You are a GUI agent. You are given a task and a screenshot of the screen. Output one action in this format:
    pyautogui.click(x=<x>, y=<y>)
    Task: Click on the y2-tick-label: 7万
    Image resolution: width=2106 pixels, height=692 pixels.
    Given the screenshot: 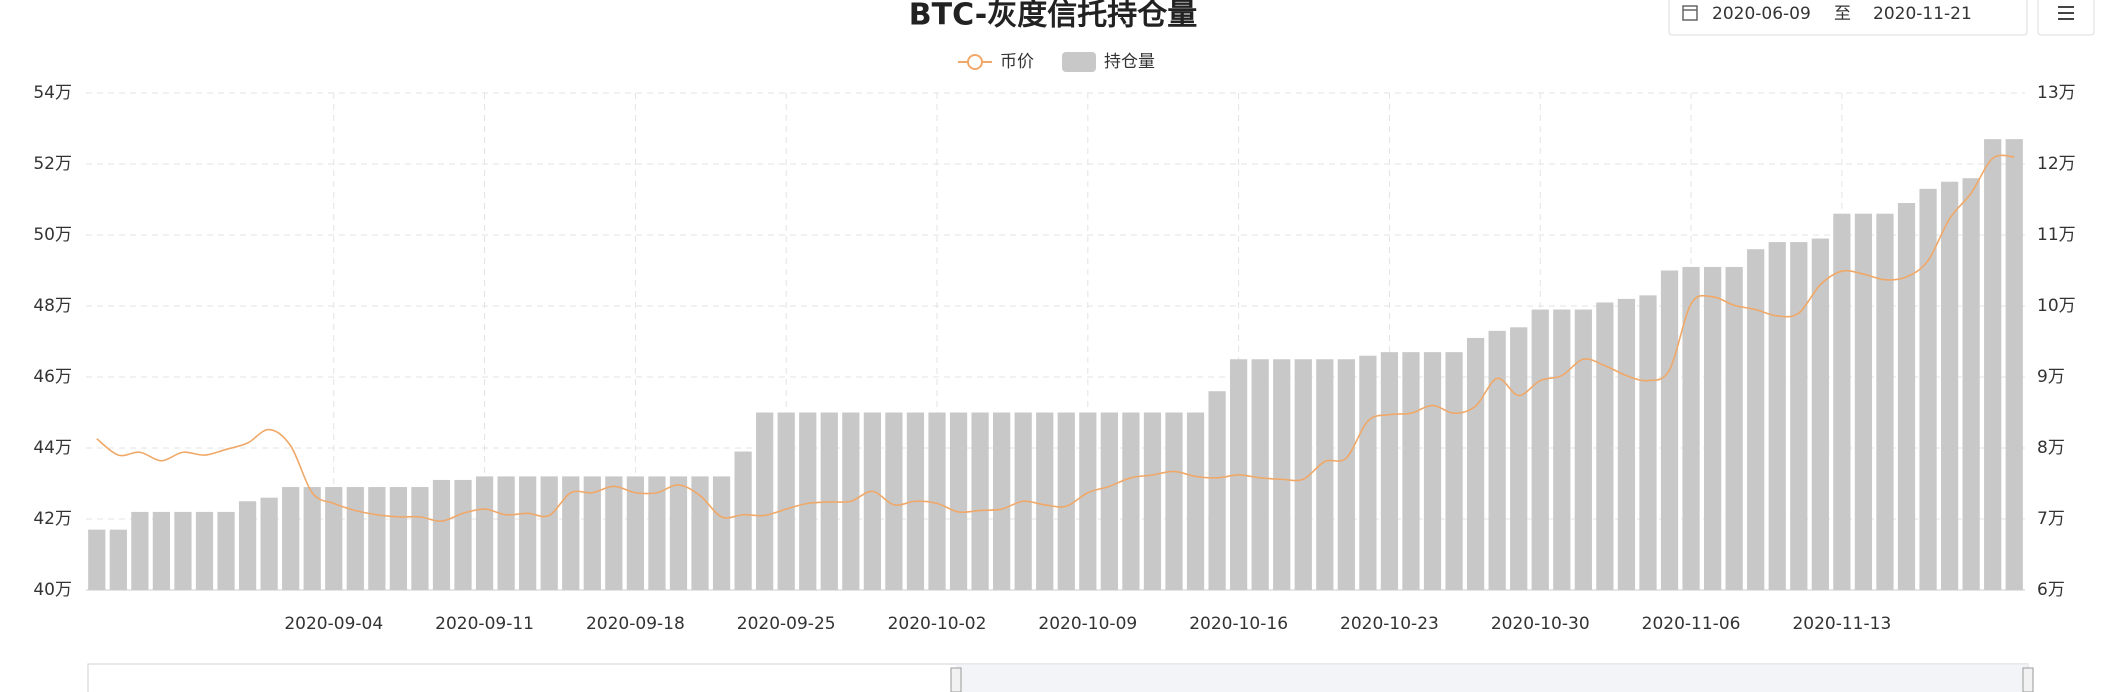 What is the action you would take?
    pyautogui.click(x=2051, y=519)
    